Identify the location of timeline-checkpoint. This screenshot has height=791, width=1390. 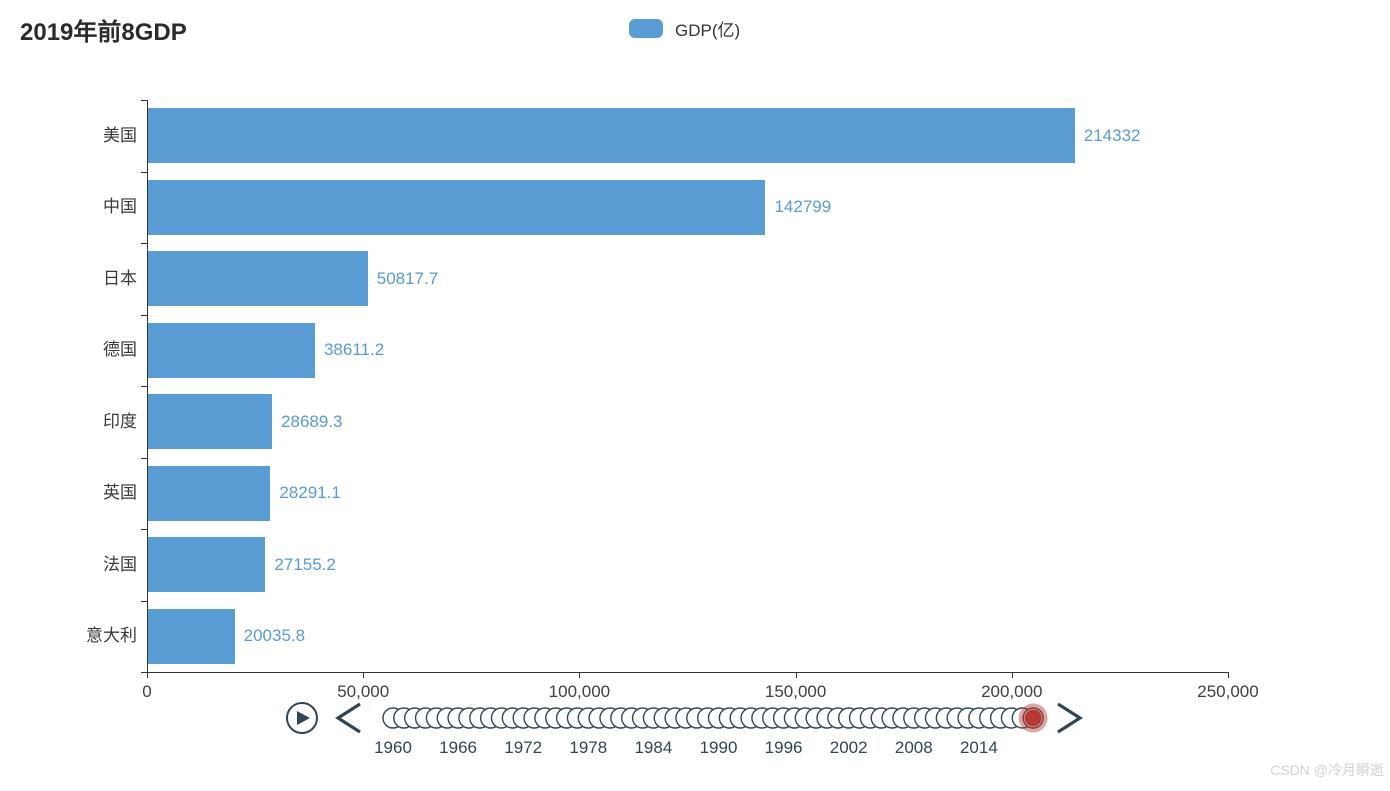
(1033, 718).